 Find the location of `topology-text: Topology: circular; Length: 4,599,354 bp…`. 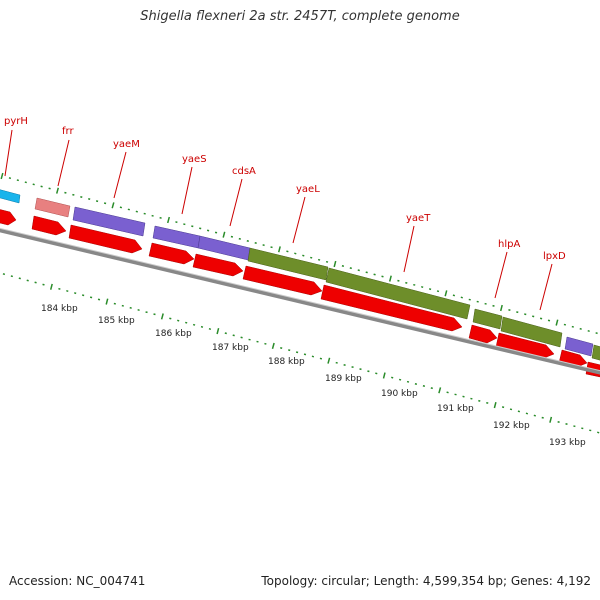

topology-text: Topology: circular; Length: 4,599,354 bp… is located at coordinates (426, 581).